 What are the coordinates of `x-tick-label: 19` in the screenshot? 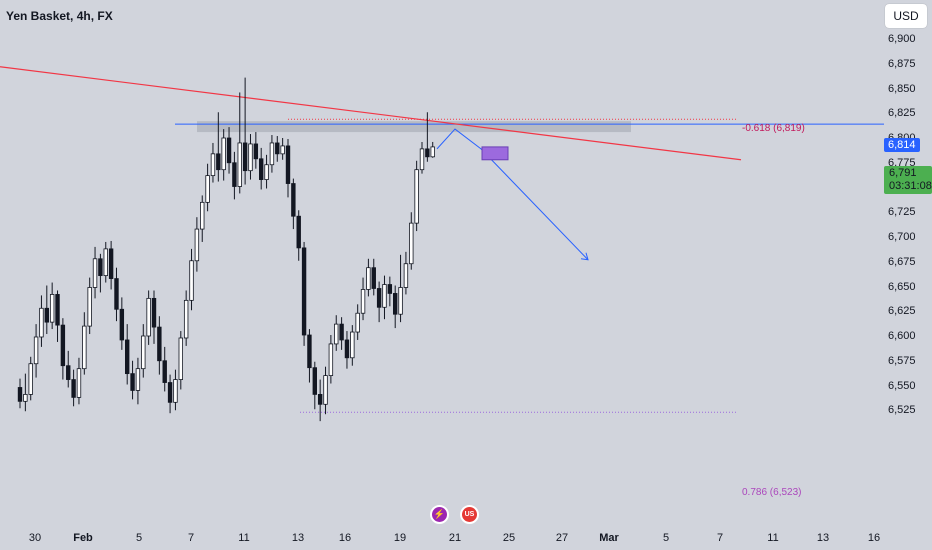 It's located at (400, 538).